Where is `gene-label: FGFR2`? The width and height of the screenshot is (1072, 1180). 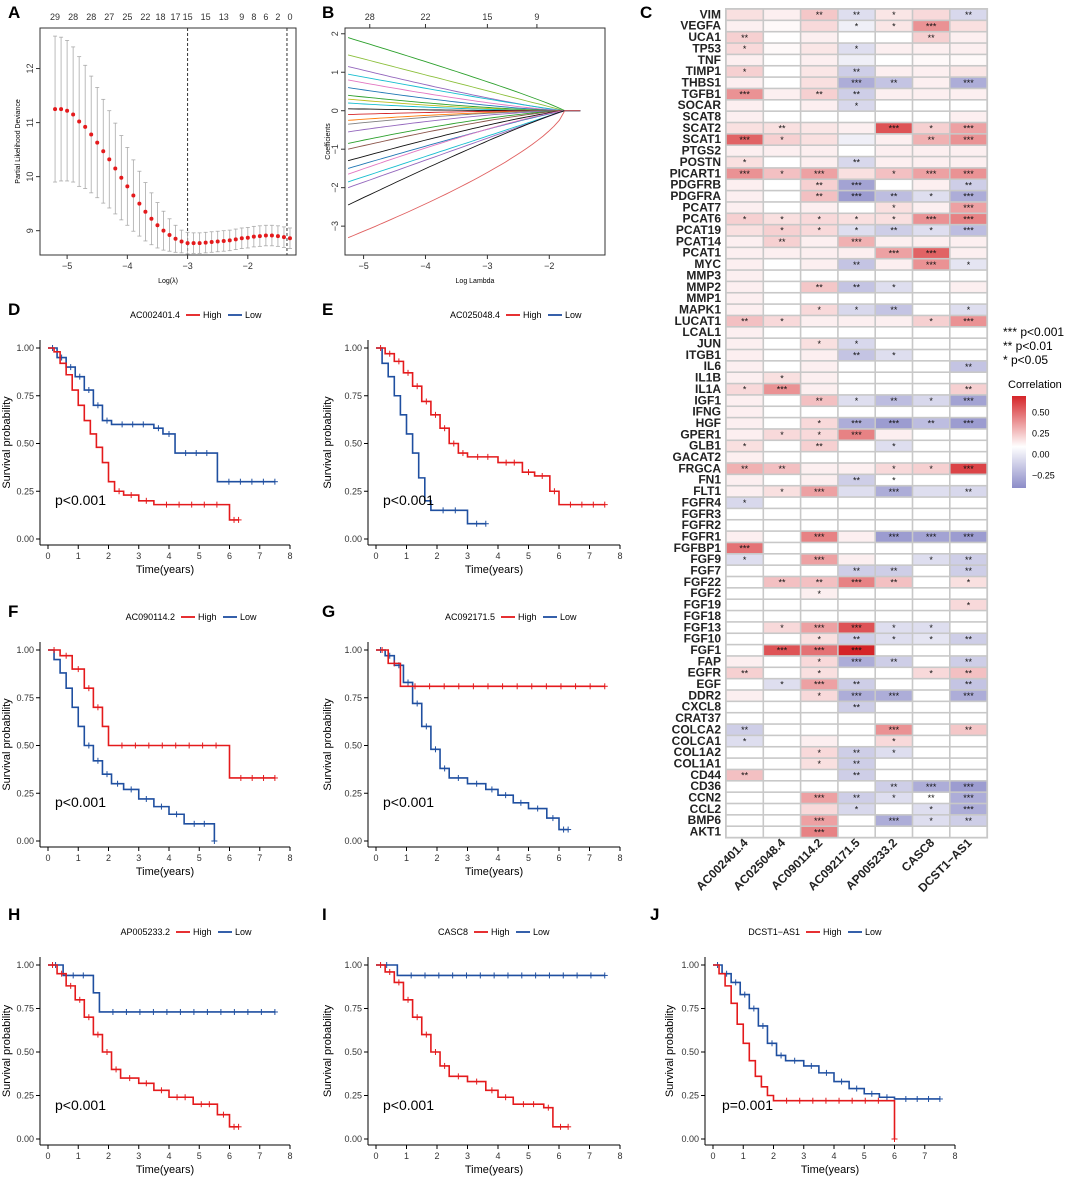 gene-label: FGFR2 is located at coordinates (702, 525).